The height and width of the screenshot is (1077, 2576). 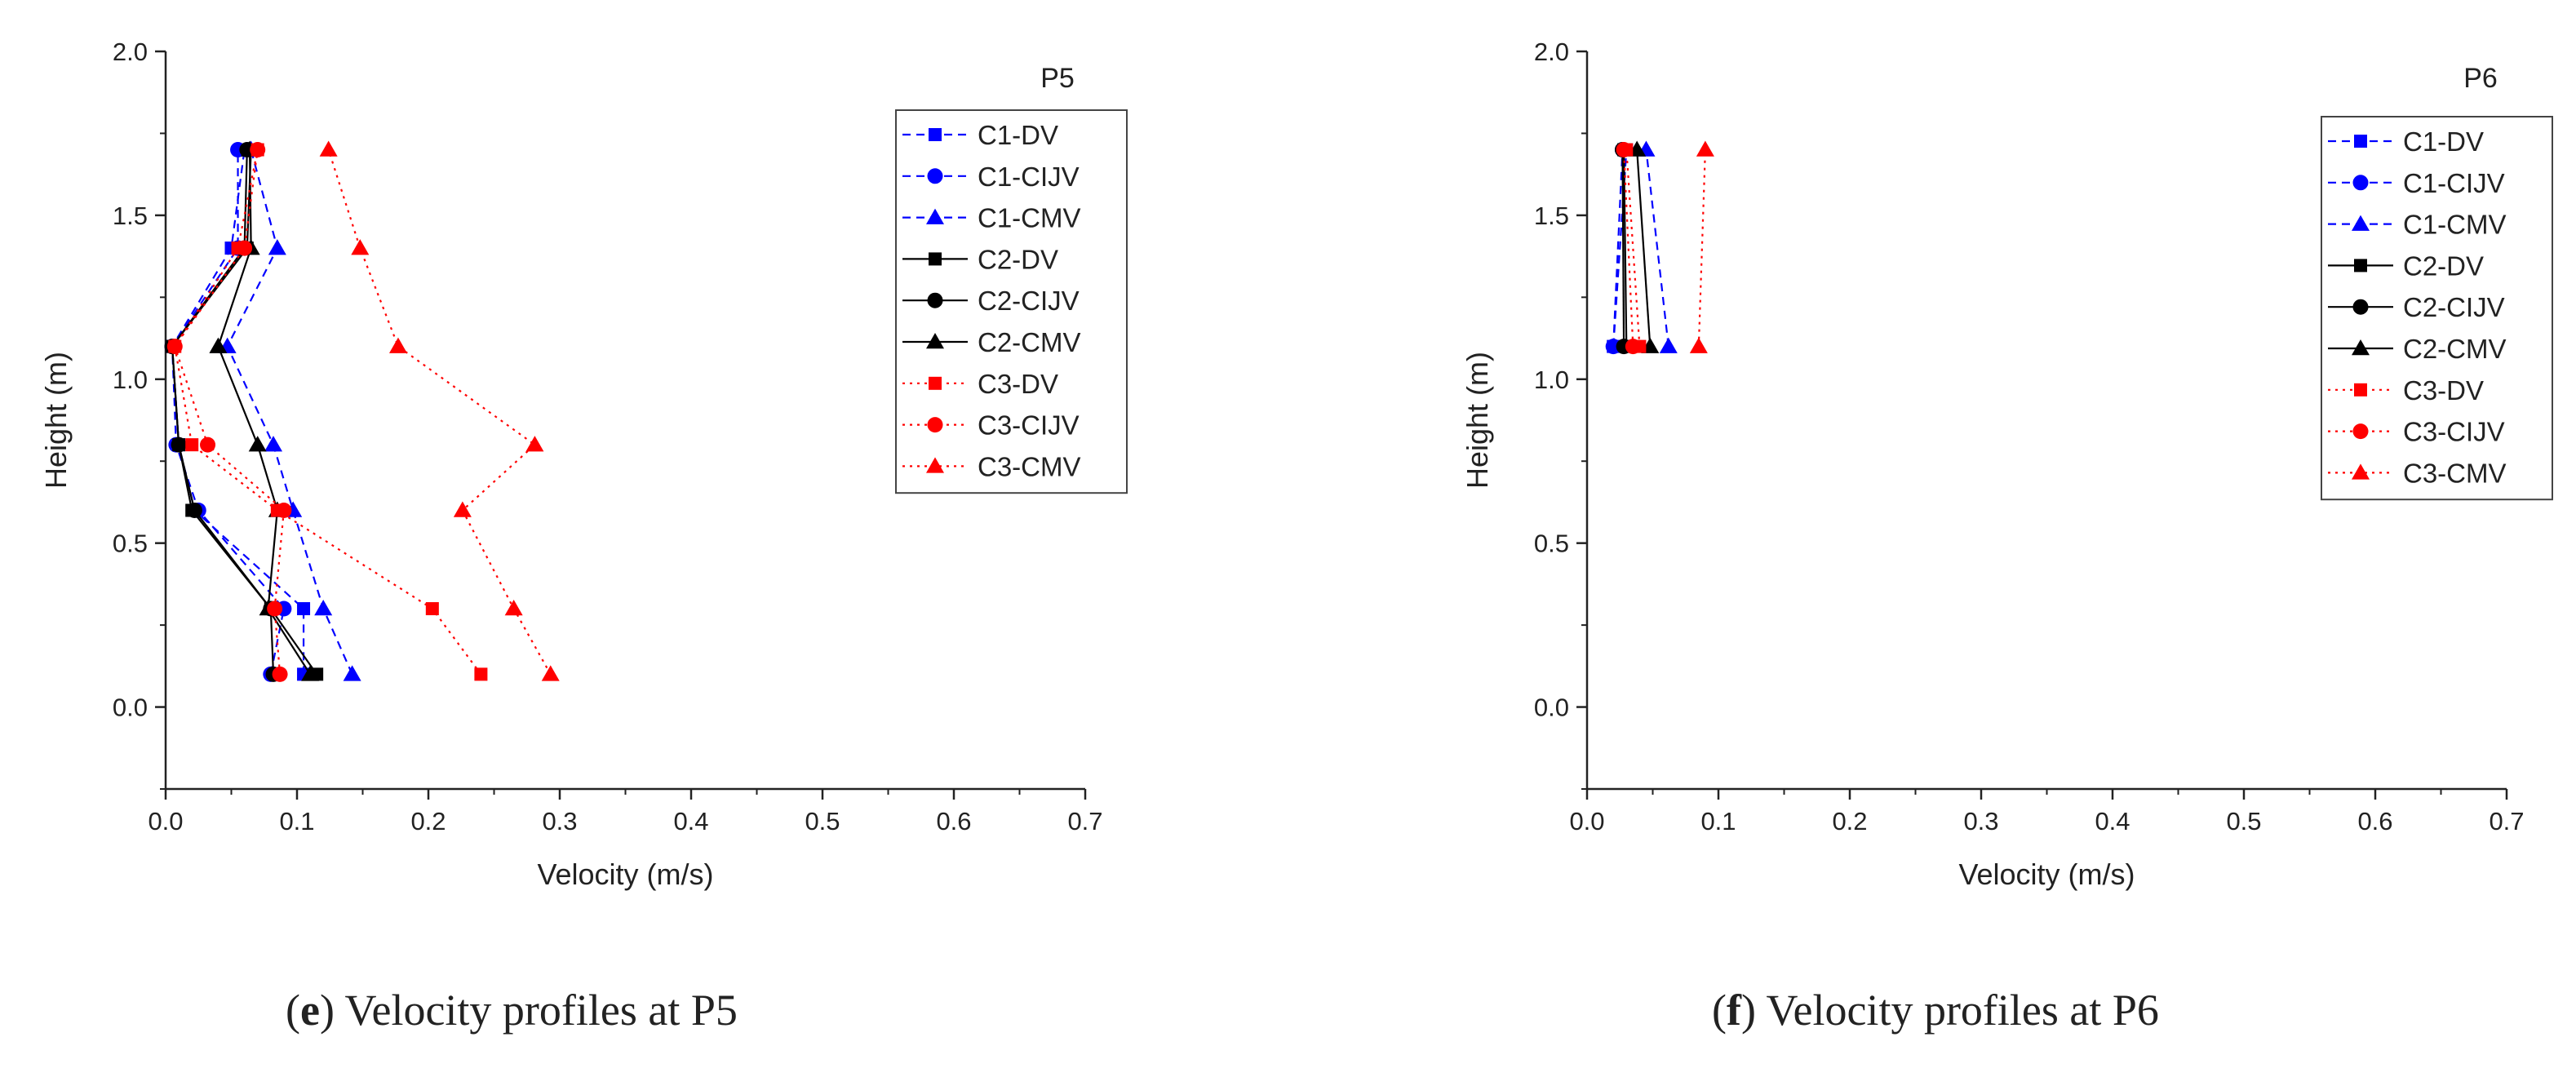 I want to click on legend-item: C2-DV, so click(x=2406, y=265).